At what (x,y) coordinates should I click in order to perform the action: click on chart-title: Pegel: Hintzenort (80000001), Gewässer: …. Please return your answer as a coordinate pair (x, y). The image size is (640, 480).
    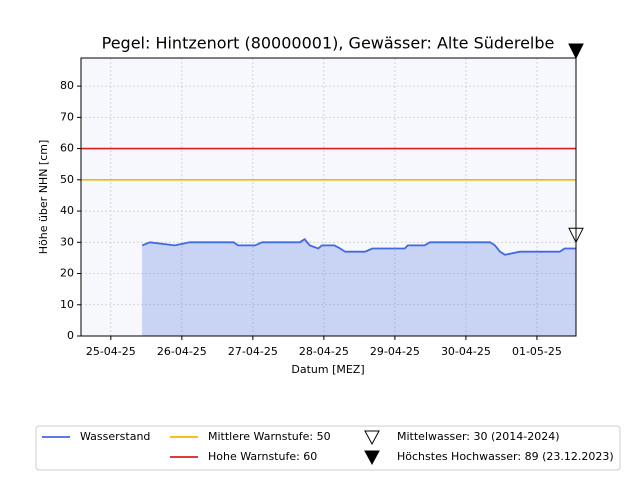
    Looking at the image, I should click on (328, 43).